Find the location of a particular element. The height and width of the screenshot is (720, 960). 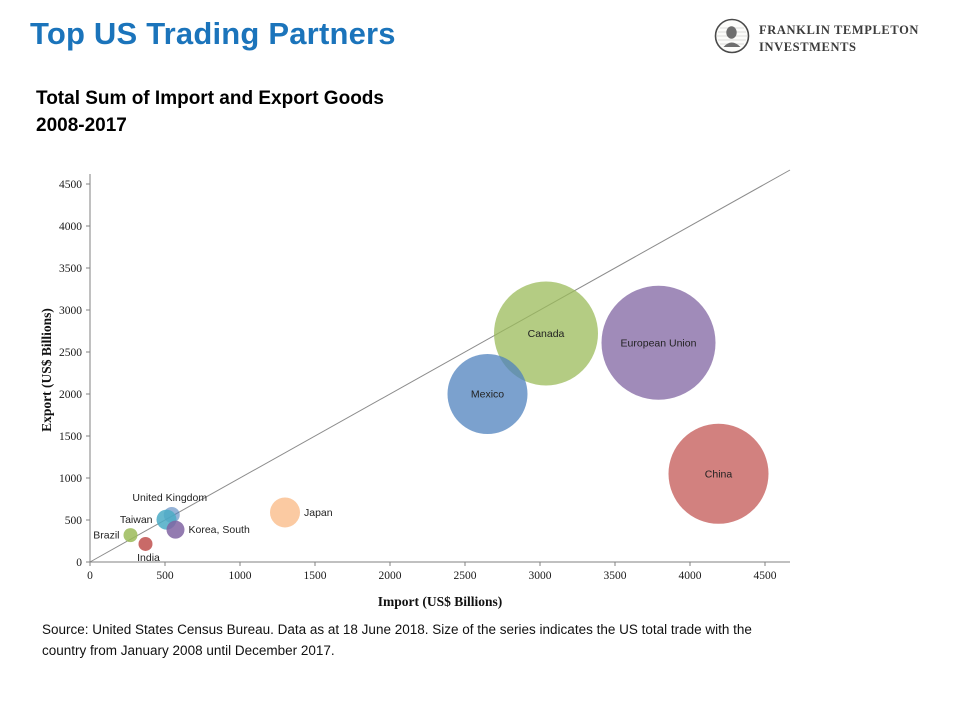

y-tick-label: 500 is located at coordinates (74, 521).